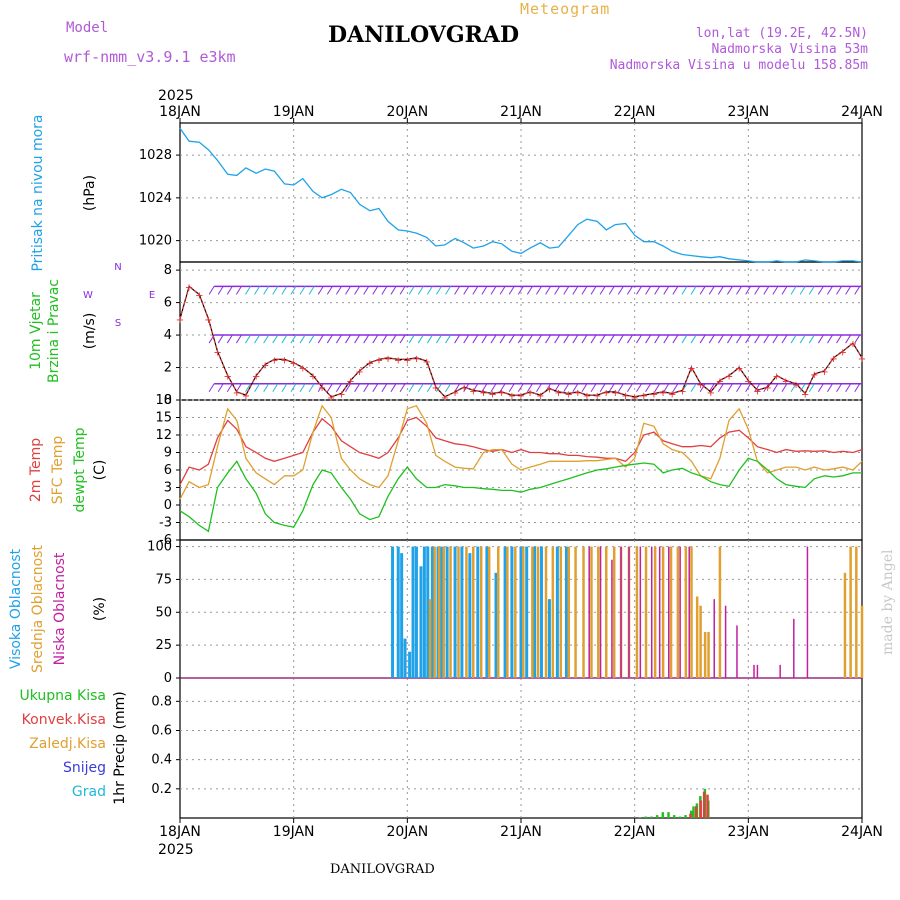 The width and height of the screenshot is (900, 900). Describe the element at coordinates (407, 832) in the screenshot. I see `x-tick-label-bottom: 20JAN` at that location.